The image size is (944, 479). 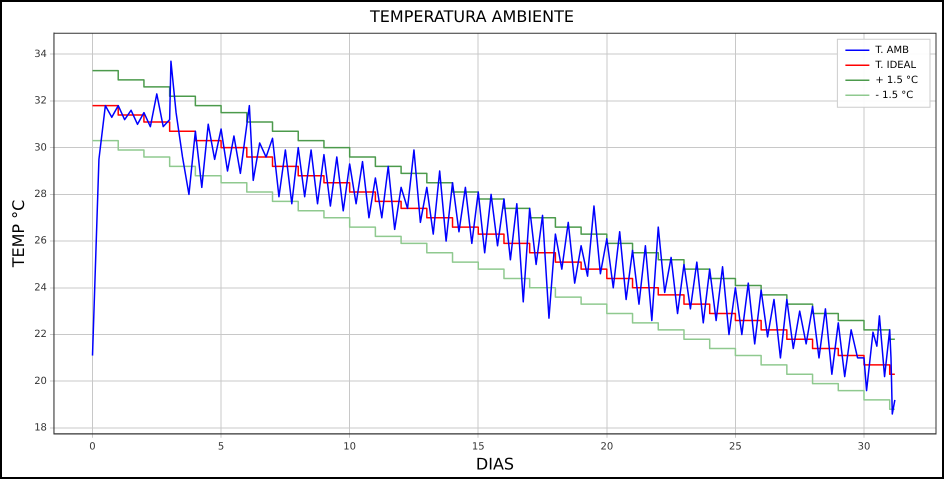 What do you see at coordinates (40, 101) in the screenshot?
I see `y-tick-label: 32` at bounding box center [40, 101].